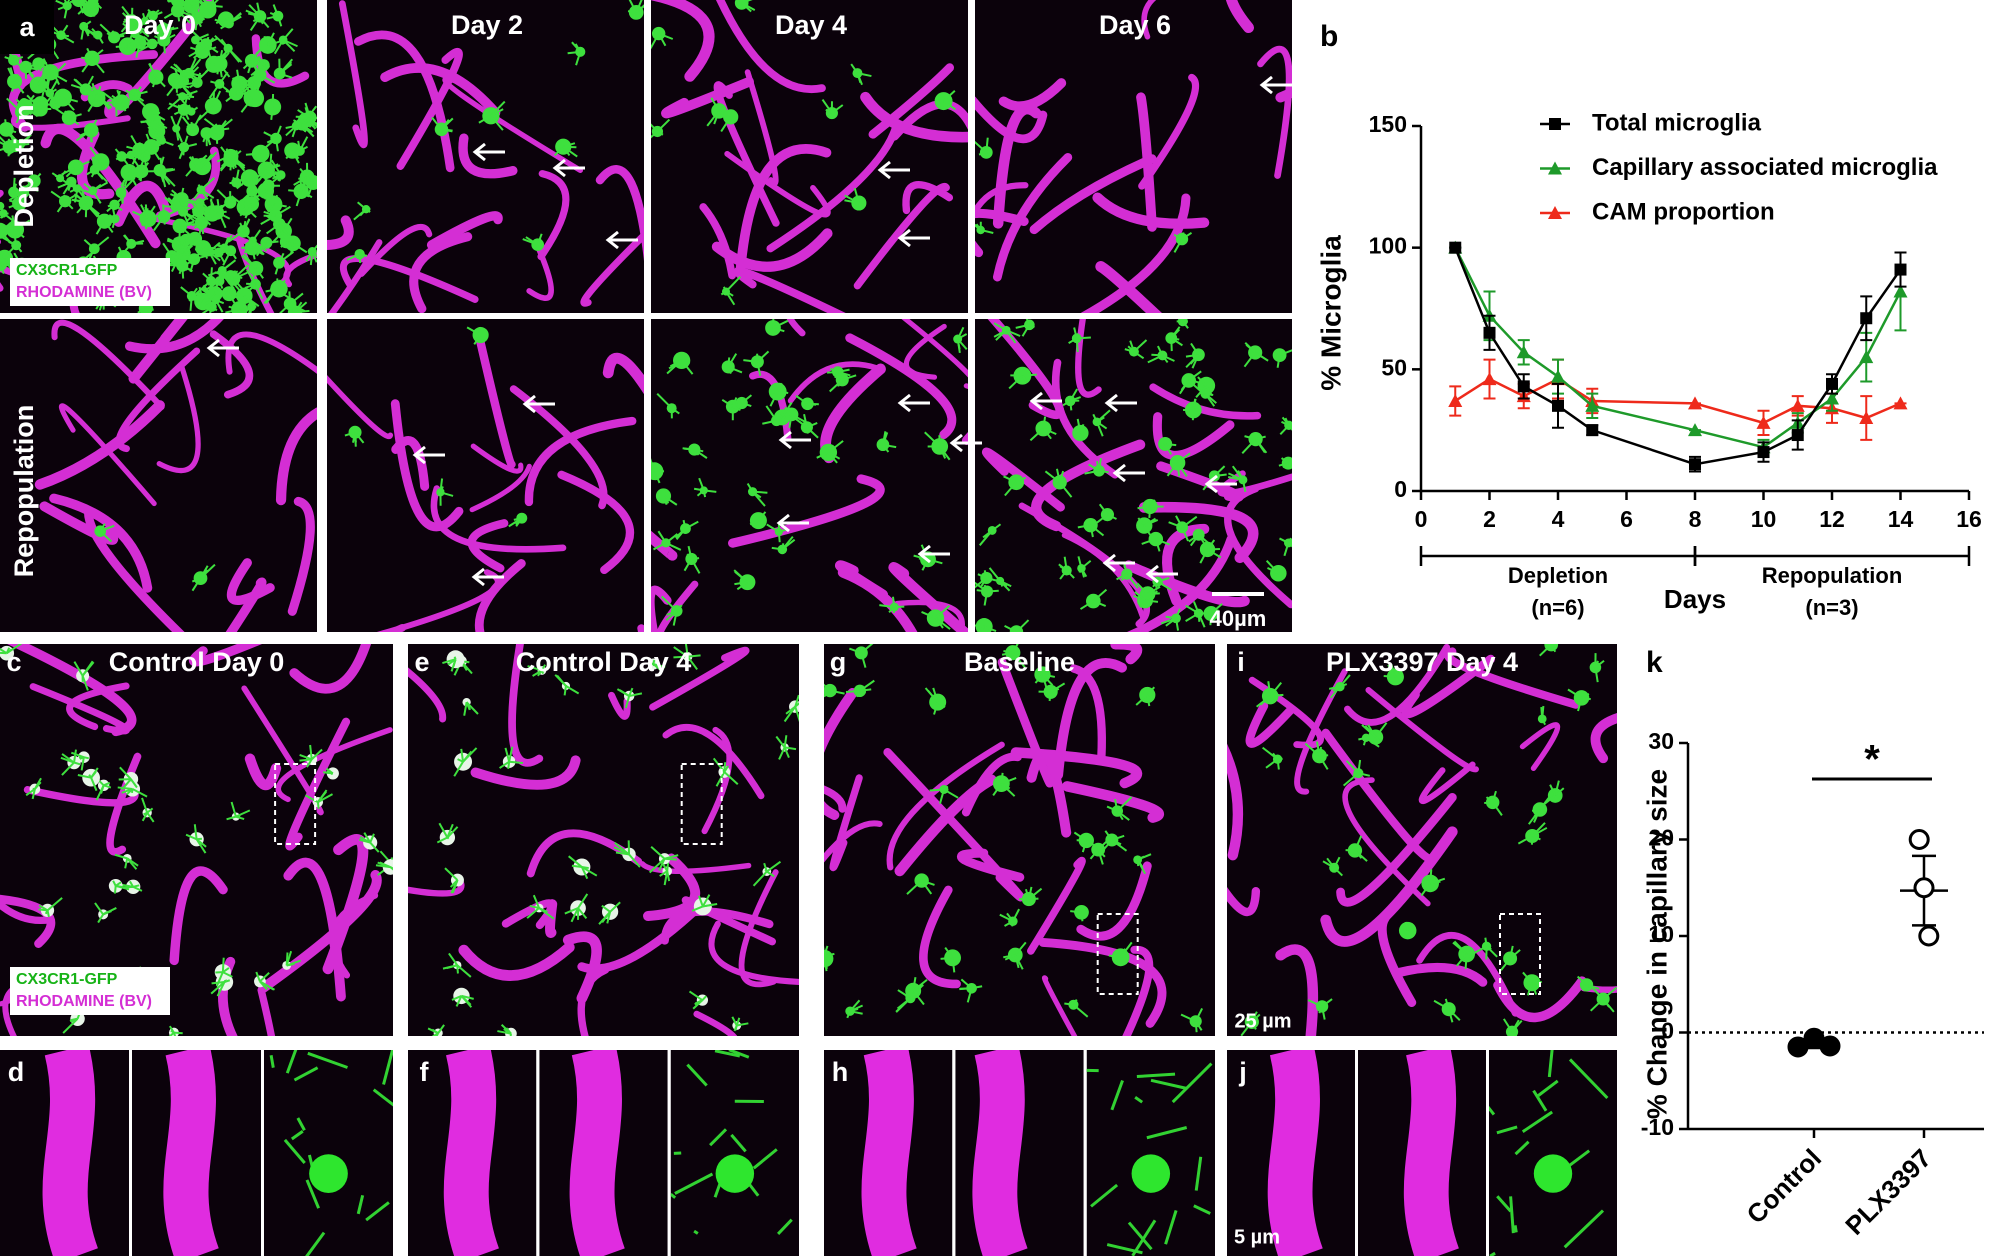 The height and width of the screenshot is (1257, 2001). I want to click on point, so click(1919, 839).